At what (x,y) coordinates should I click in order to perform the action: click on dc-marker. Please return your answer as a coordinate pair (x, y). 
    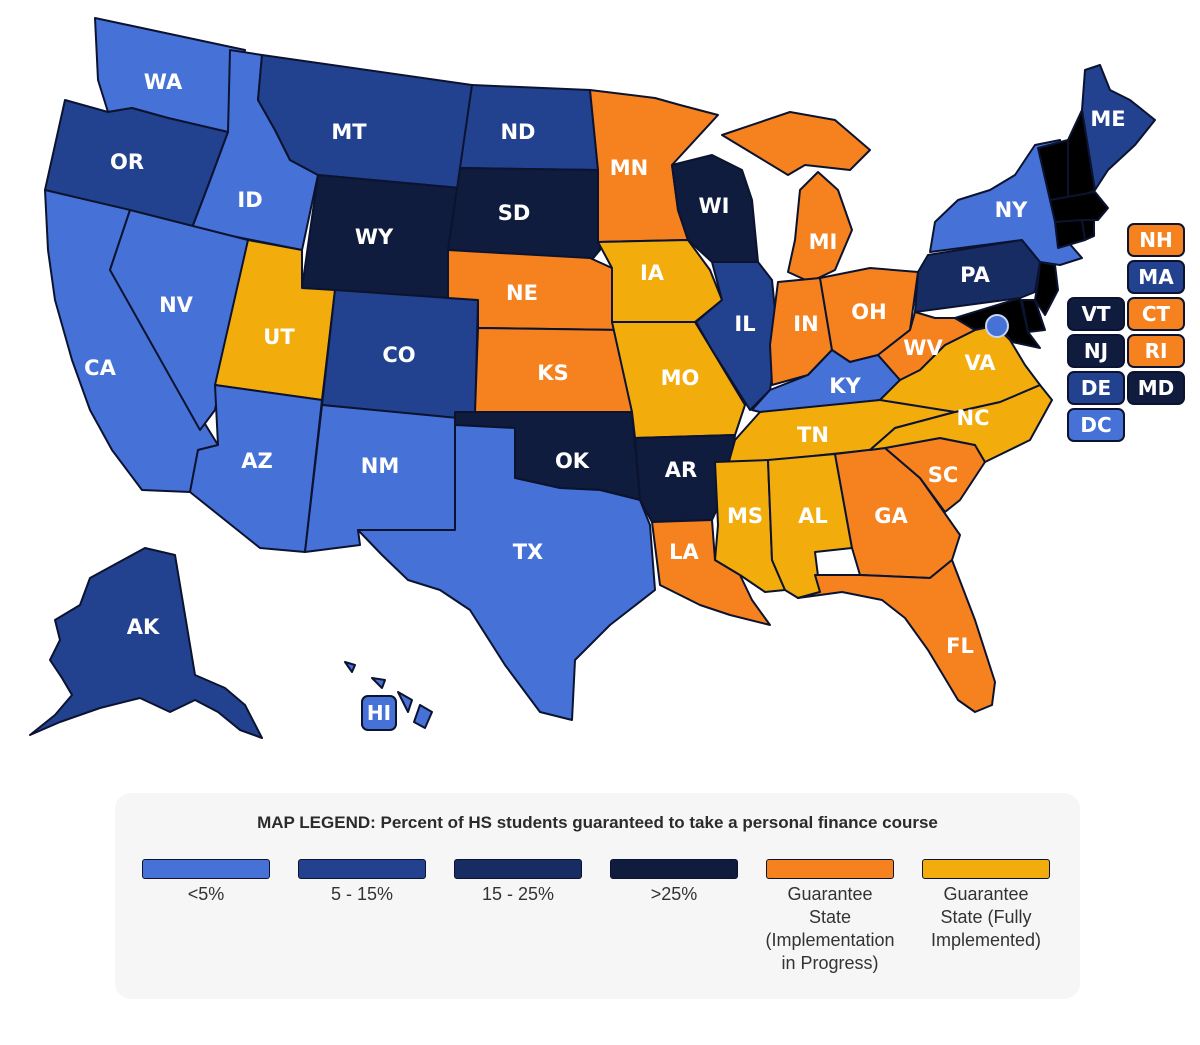
    Looking at the image, I should click on (997, 326).